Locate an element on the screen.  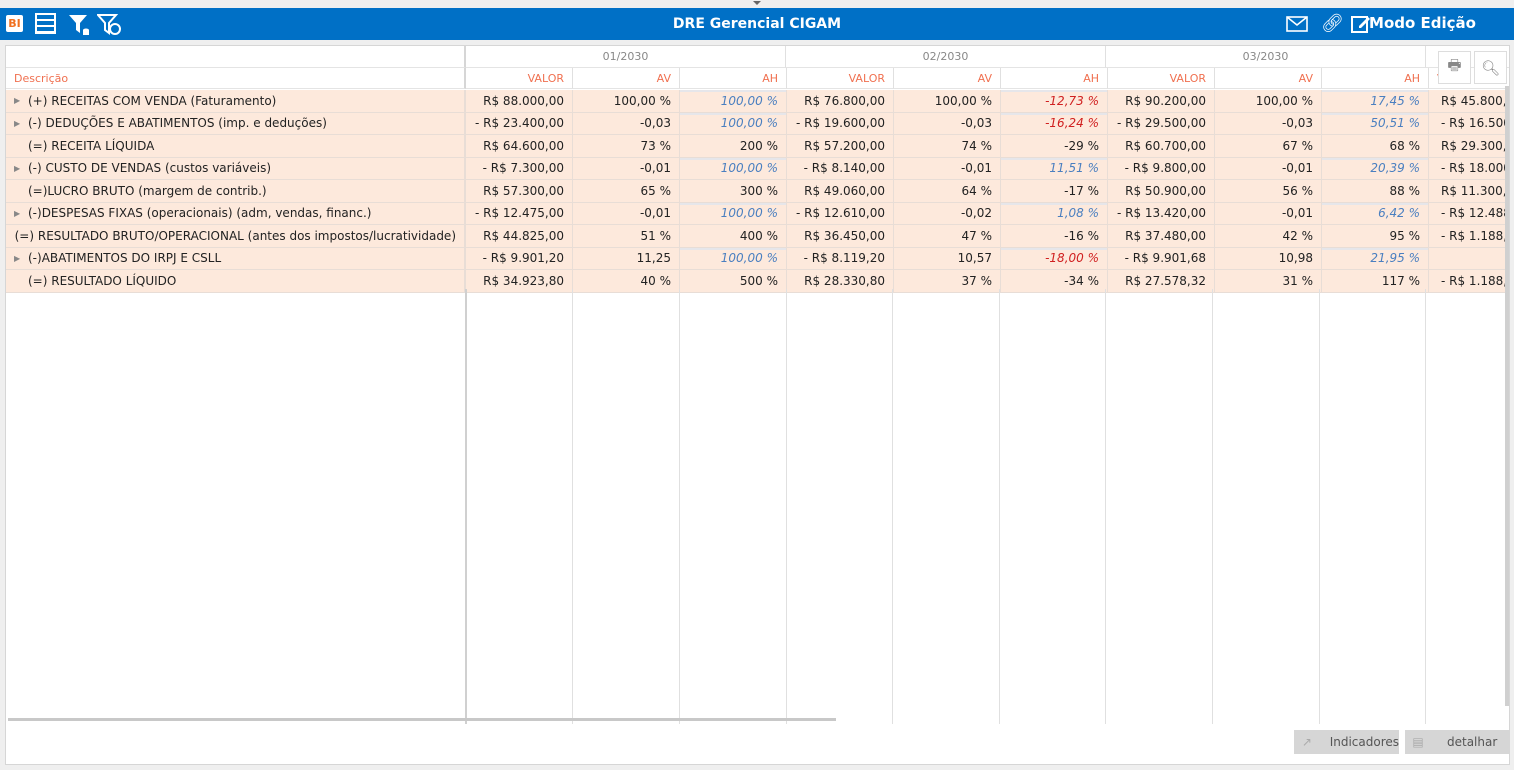
cell-valor: R$ 29.300, is located at coordinates (1469, 146).